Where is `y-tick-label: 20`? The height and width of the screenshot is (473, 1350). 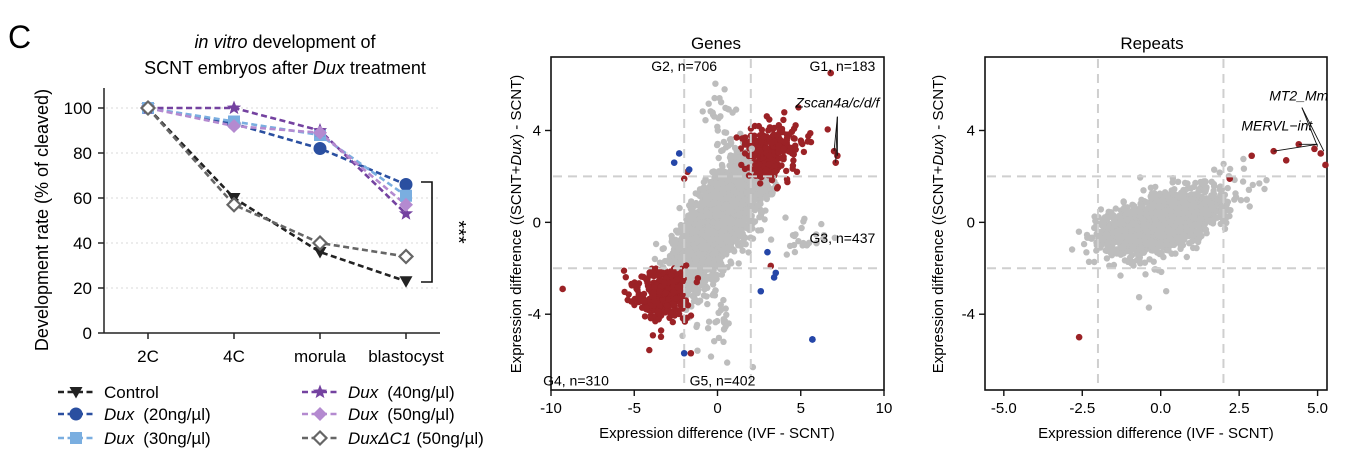 y-tick-label: 20 is located at coordinates (82, 288).